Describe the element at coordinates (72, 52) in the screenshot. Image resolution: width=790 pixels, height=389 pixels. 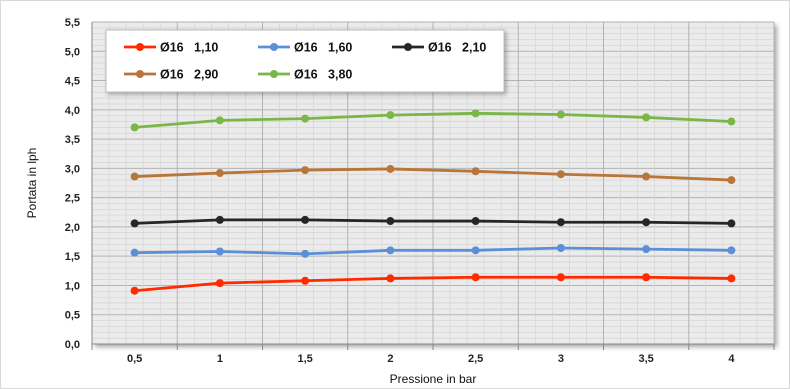
I see `y-tick-label: 5,0` at that location.